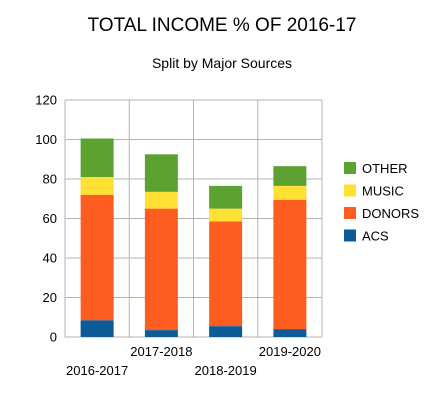  What do you see at coordinates (46, 139) in the screenshot?
I see `y-tick-label: 100` at bounding box center [46, 139].